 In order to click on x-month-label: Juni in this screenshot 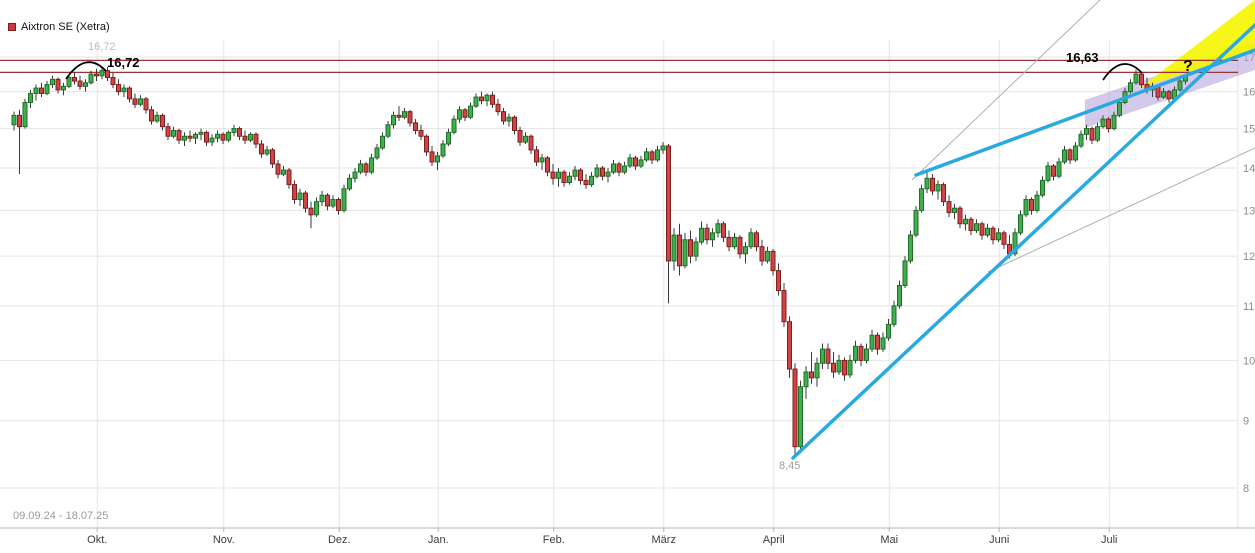, I will do `click(999, 540)`.